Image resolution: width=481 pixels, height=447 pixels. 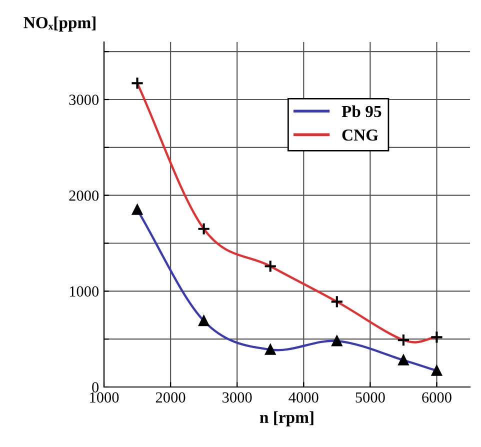 What do you see at coordinates (370, 397) in the screenshot?
I see `x-tick-label: 5000` at bounding box center [370, 397].